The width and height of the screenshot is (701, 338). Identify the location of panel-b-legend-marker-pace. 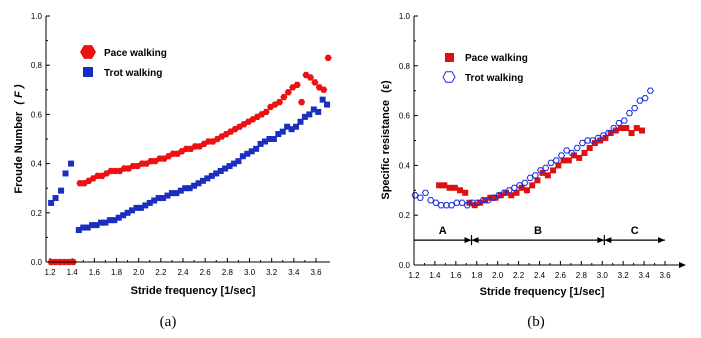
(449, 57).